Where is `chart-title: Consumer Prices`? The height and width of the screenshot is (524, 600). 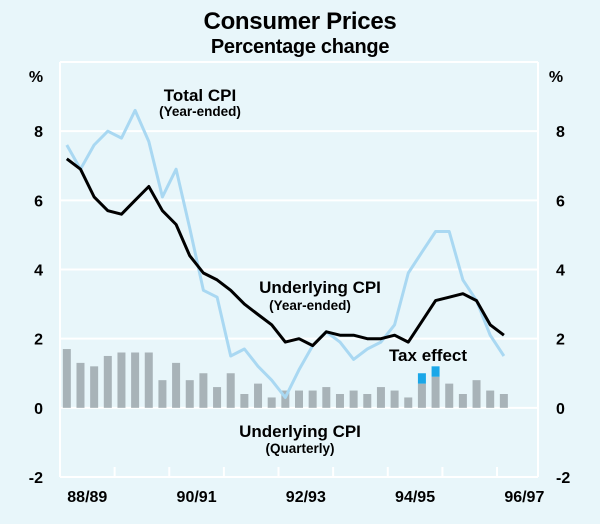
chart-title: Consumer Prices is located at coordinates (300, 21).